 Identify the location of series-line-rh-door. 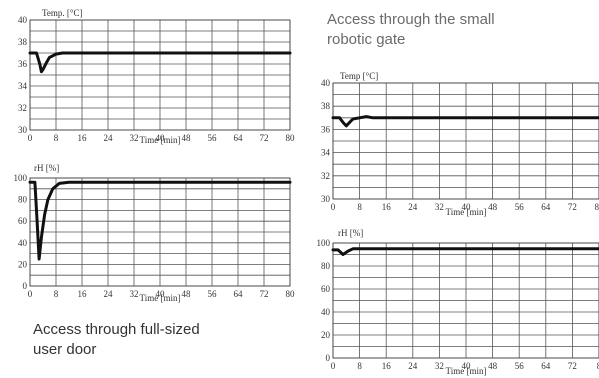
(160, 220).